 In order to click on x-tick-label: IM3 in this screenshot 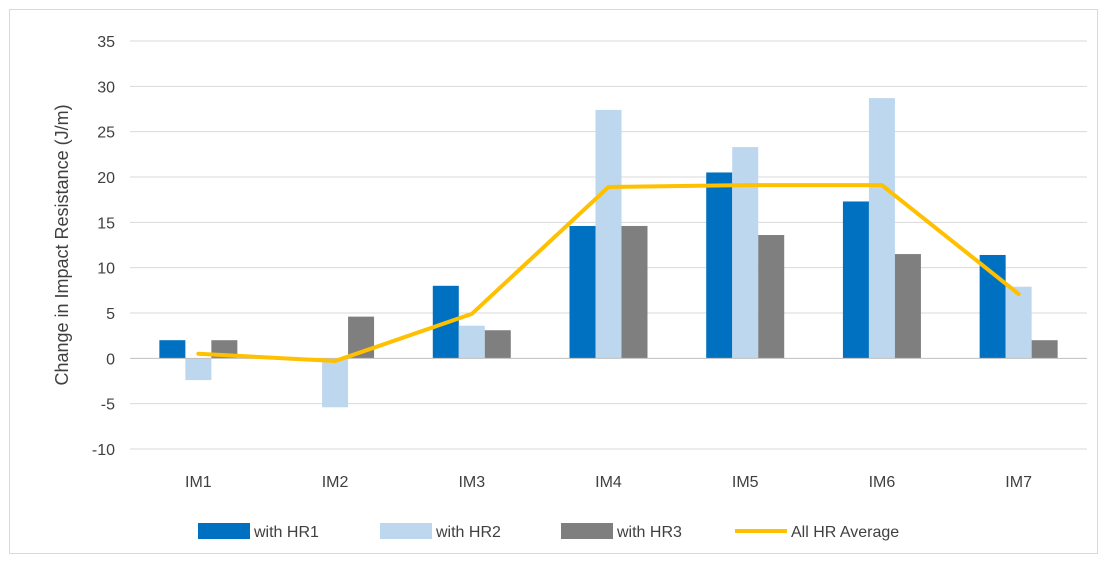, I will do `click(471, 482)`.